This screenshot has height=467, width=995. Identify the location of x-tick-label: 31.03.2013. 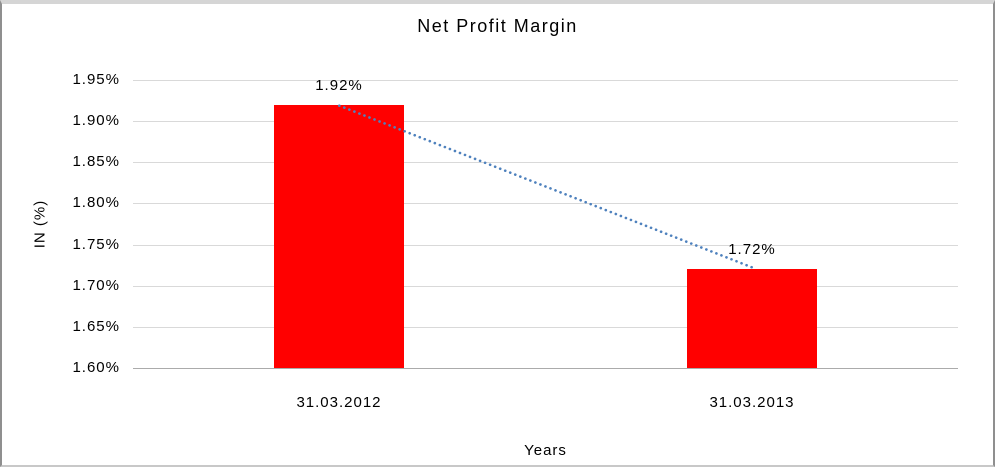
(752, 402).